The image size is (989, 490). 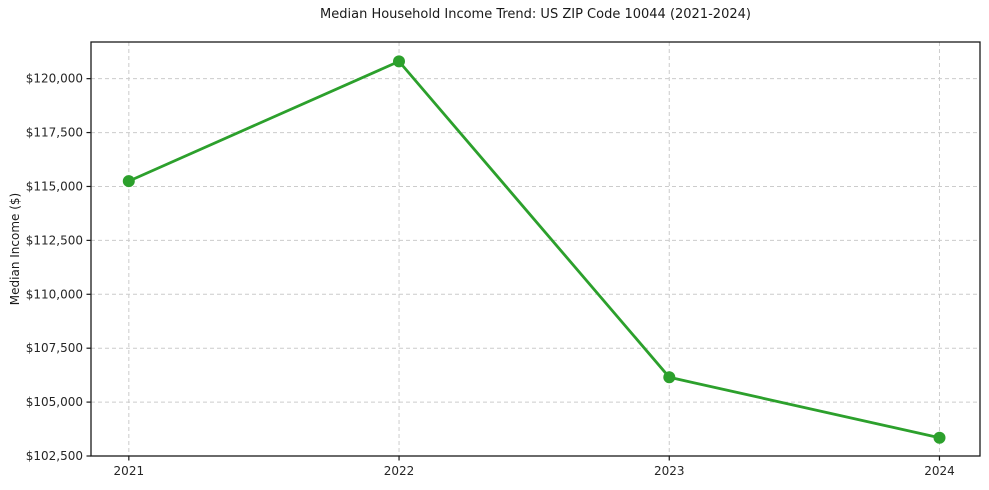 I want to click on y-tick-label: $102,500, so click(x=54, y=456).